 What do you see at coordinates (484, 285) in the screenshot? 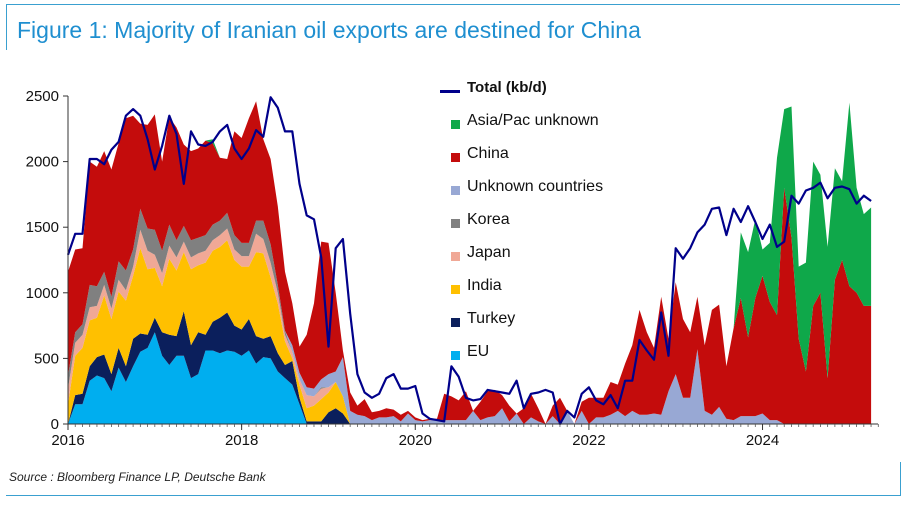
I see `legend-label: India` at bounding box center [484, 285].